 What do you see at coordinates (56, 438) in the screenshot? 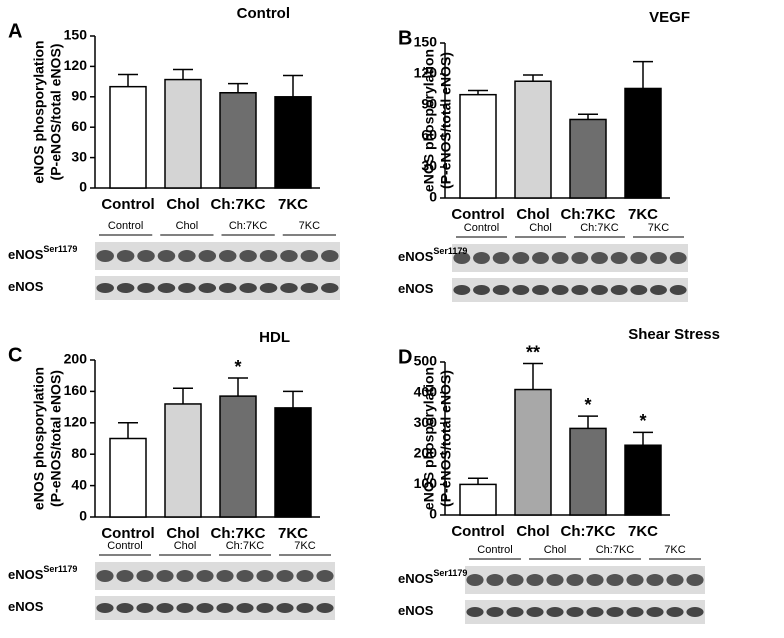
I see `y-axis-label: (P-eNOS/total eNOS)` at bounding box center [56, 438].